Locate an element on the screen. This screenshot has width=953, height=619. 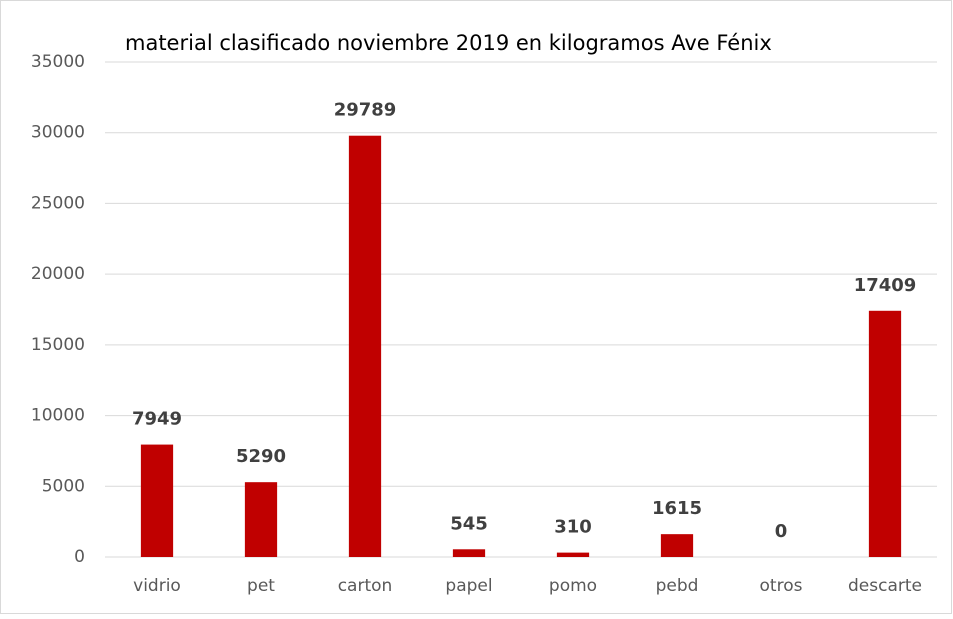
data-label: 545 is located at coordinates (469, 523).